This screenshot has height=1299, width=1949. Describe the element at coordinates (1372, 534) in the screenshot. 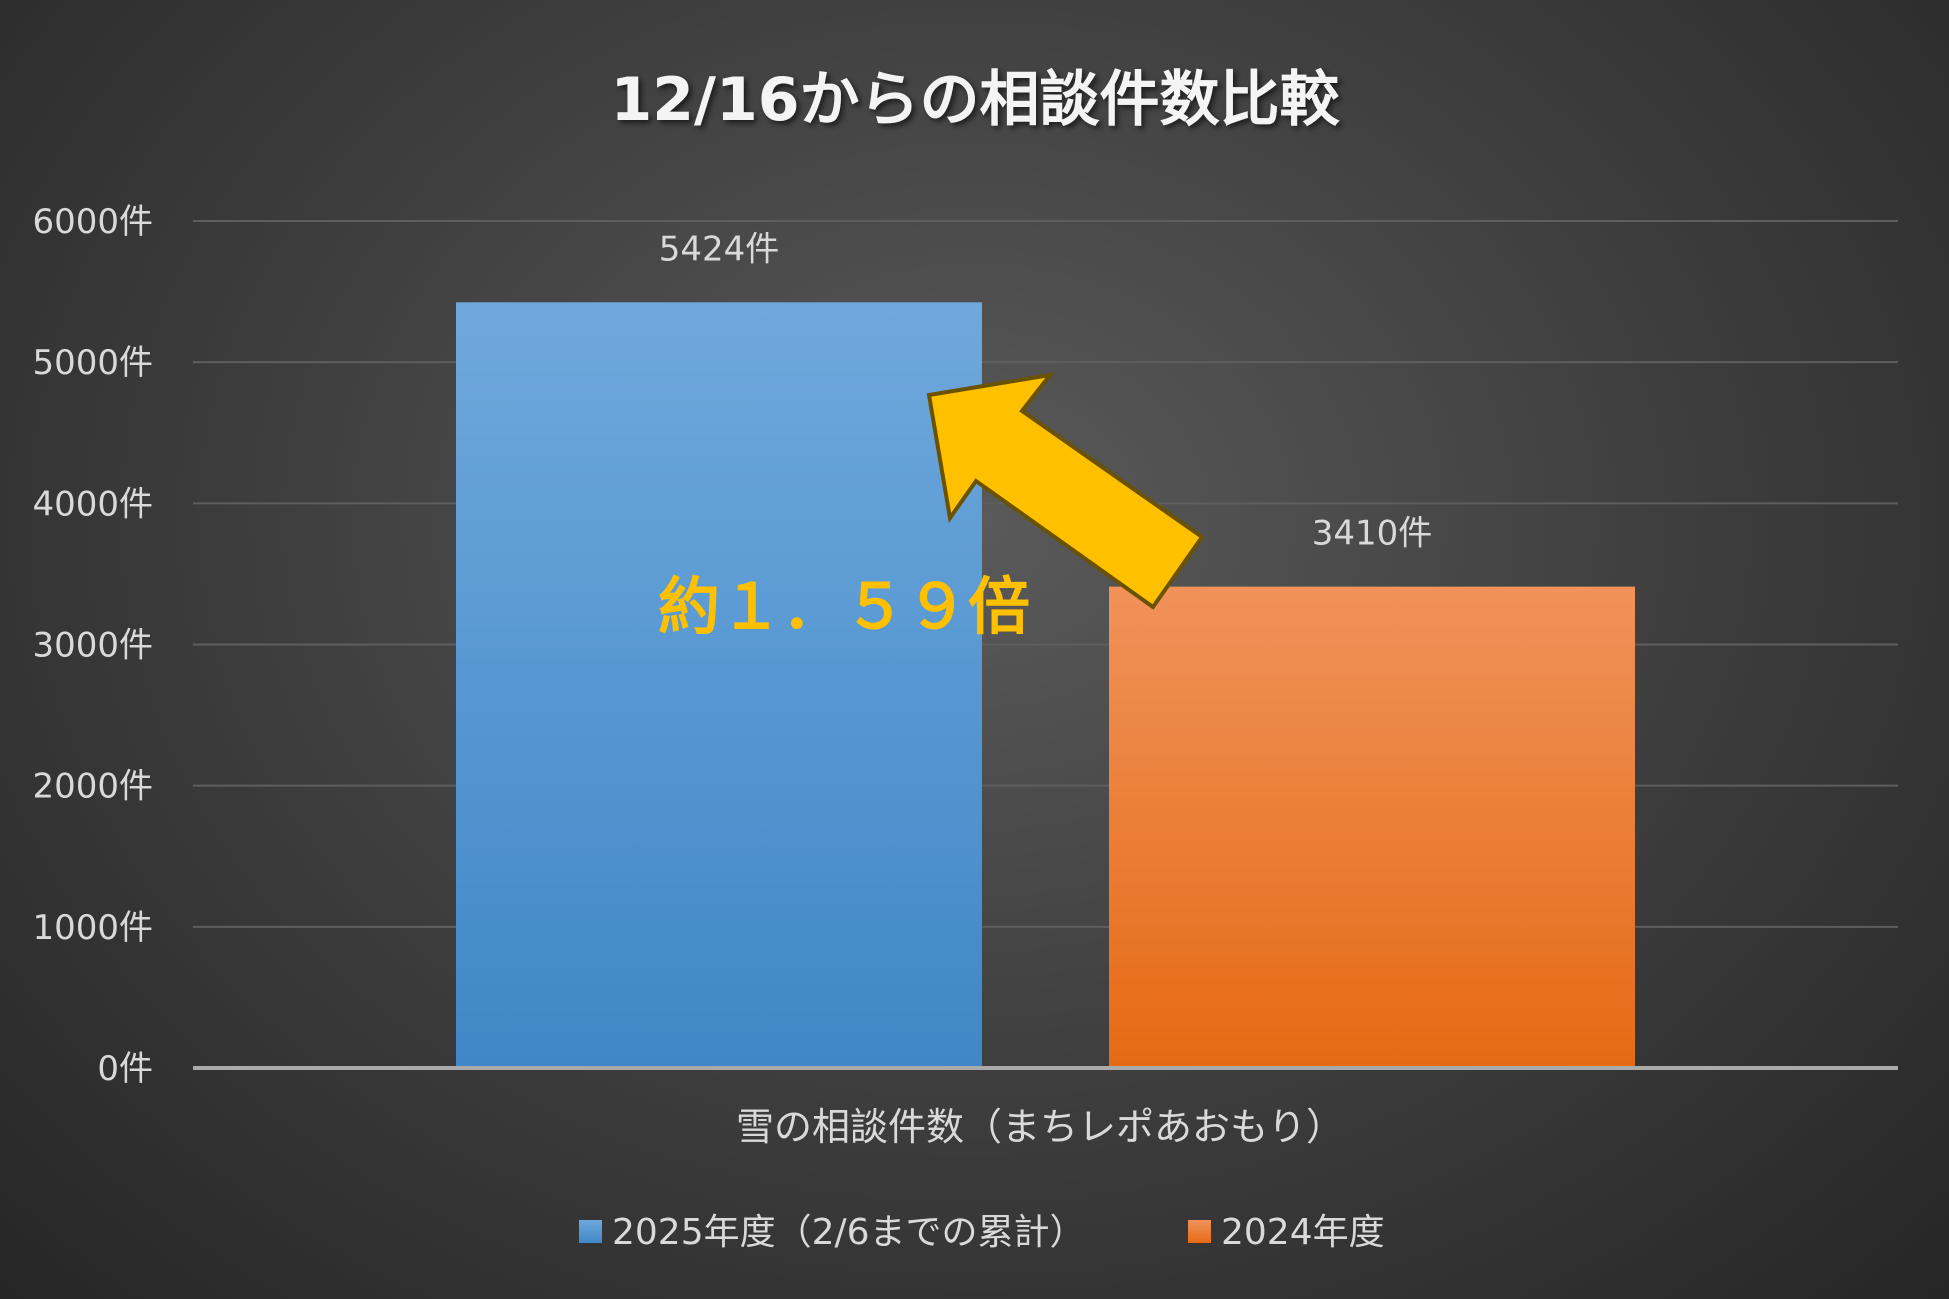

I see `data-label: 3410件` at that location.